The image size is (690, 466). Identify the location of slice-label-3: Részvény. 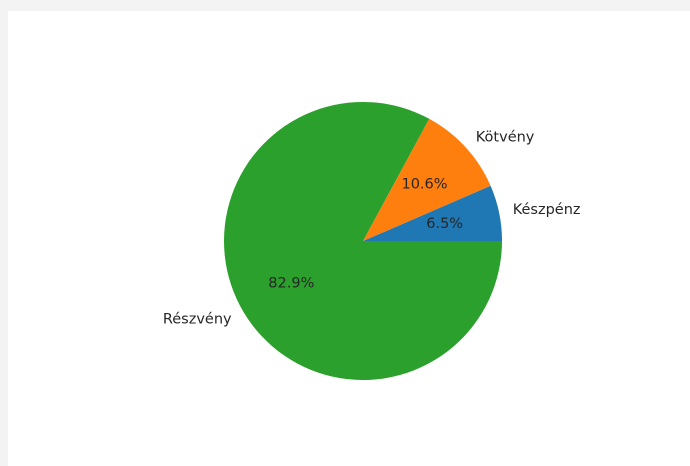
(197, 319).